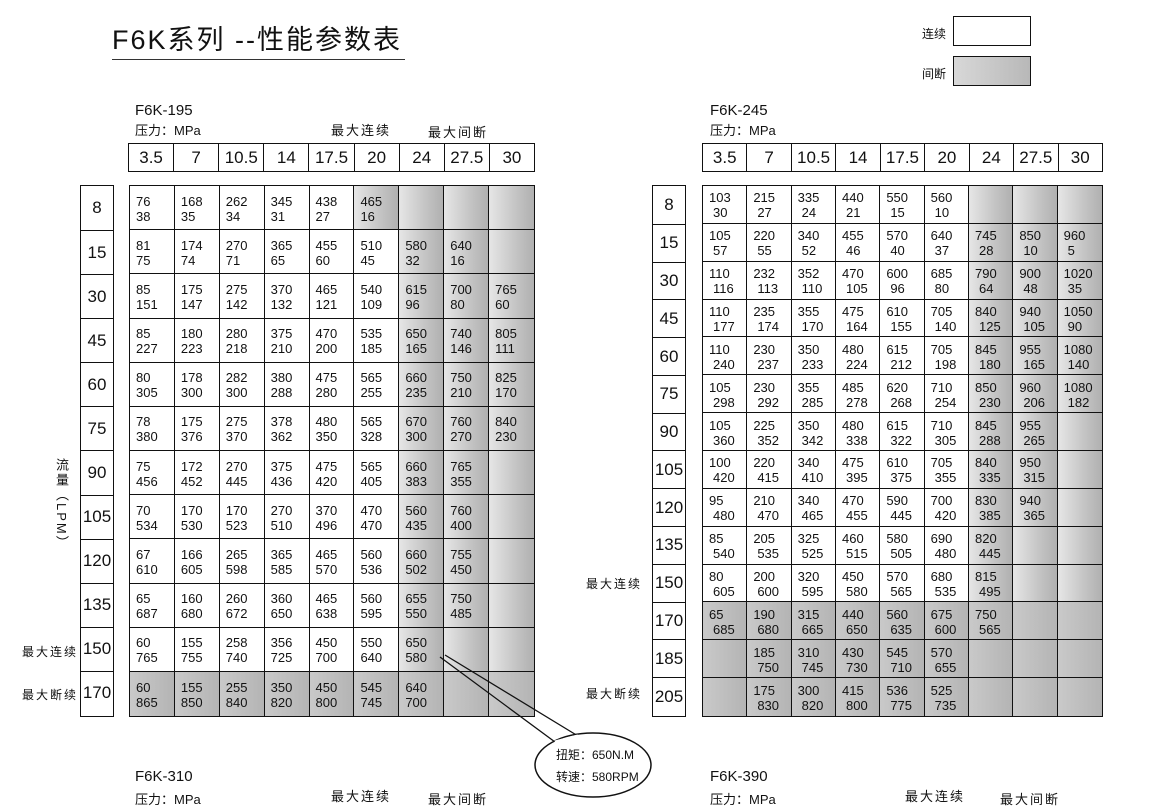 The width and height of the screenshot is (1150, 808). I want to click on torque-value: 470, so click(852, 501).